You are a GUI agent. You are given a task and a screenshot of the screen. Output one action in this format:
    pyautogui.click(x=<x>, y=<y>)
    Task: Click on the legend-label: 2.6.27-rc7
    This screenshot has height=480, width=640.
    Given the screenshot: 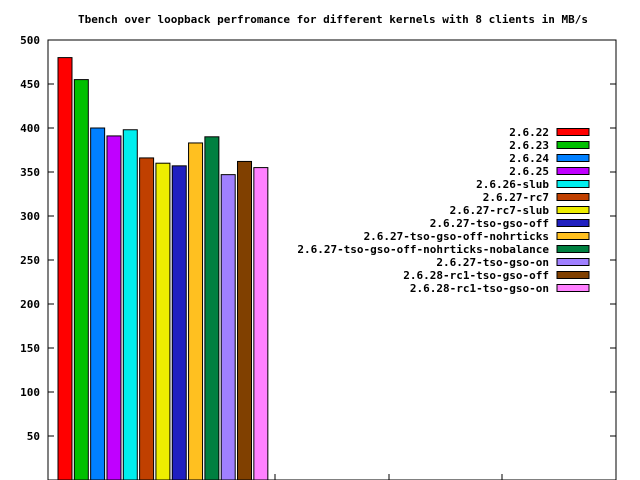 What is the action you would take?
    pyautogui.click(x=516, y=197)
    